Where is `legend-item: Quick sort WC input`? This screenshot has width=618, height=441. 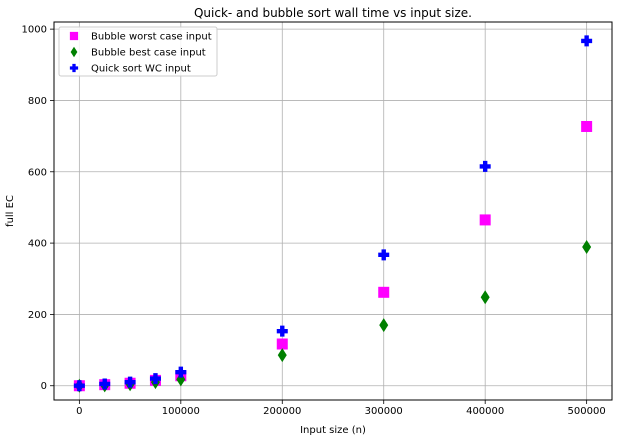 legend-item: Quick sort WC input is located at coordinates (130, 69).